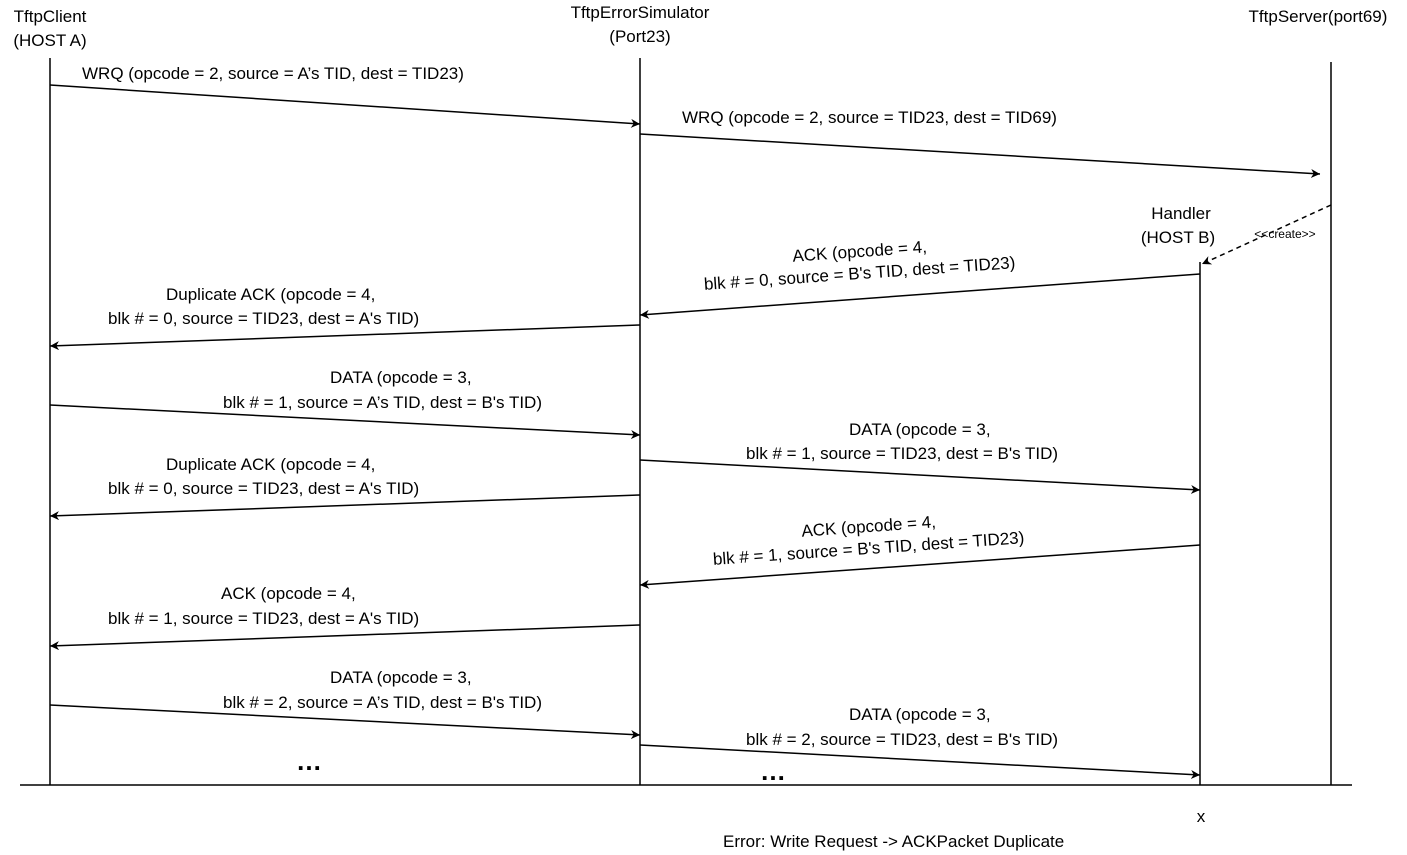  What do you see at coordinates (920, 714) in the screenshot?
I see `msg-data2-sim-label-1: DATA (opcode = 3,` at bounding box center [920, 714].